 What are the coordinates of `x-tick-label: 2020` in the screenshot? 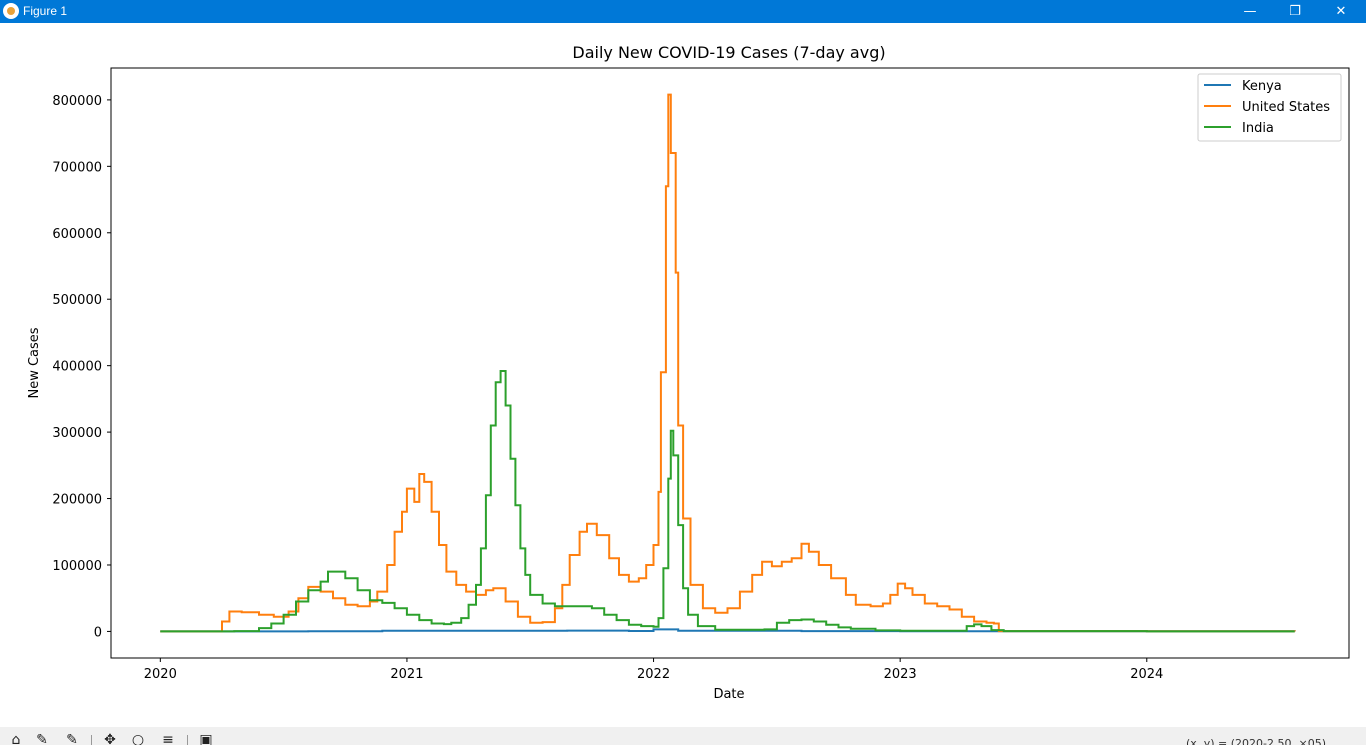 It's located at (160, 674).